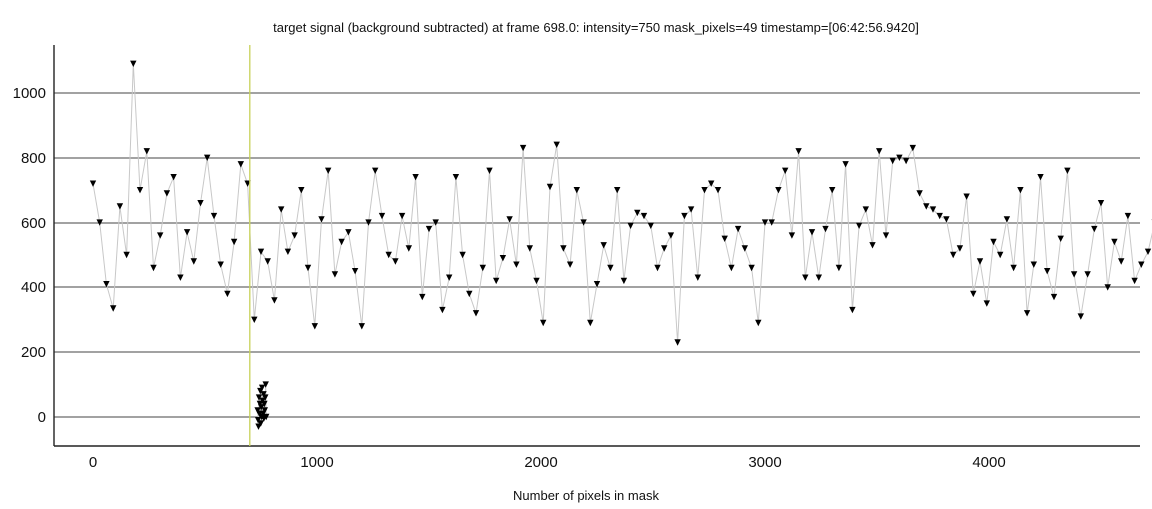 The image size is (1152, 509). Describe the element at coordinates (29, 93) in the screenshot. I see `y-tick-label: 1000` at that location.